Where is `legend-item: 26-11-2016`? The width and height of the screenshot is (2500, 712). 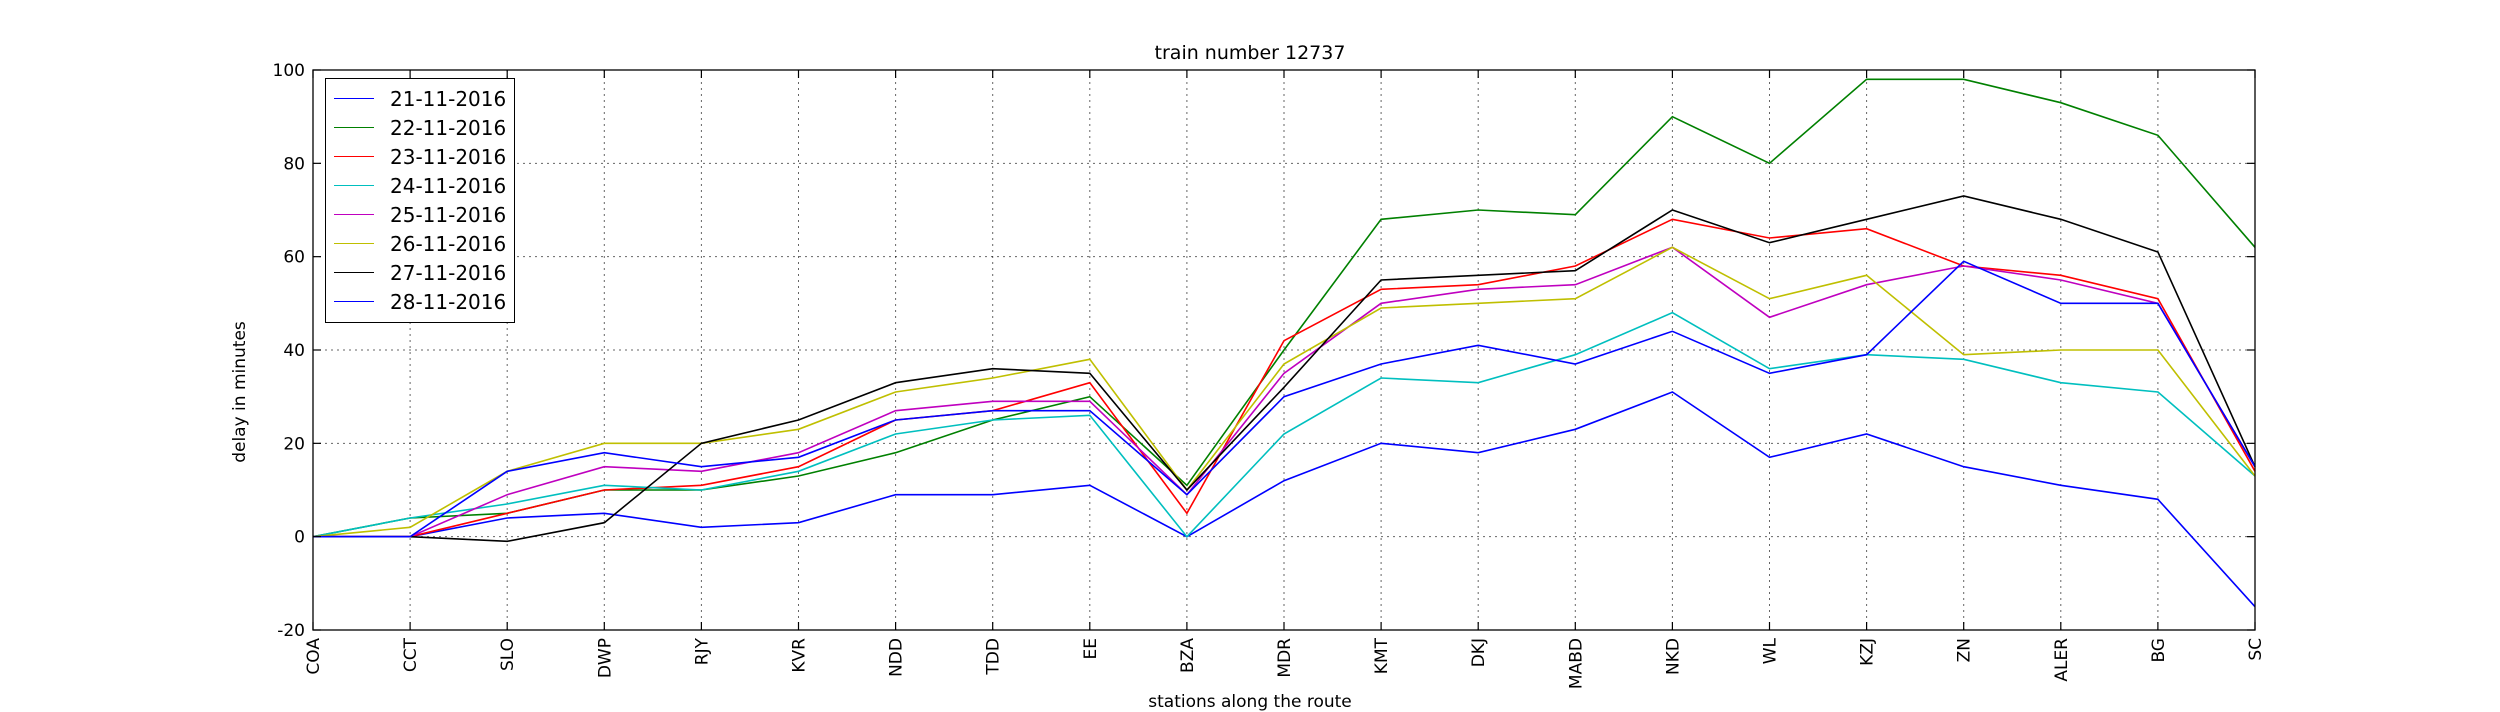
legend-item: 26-11-2016 is located at coordinates (420, 243).